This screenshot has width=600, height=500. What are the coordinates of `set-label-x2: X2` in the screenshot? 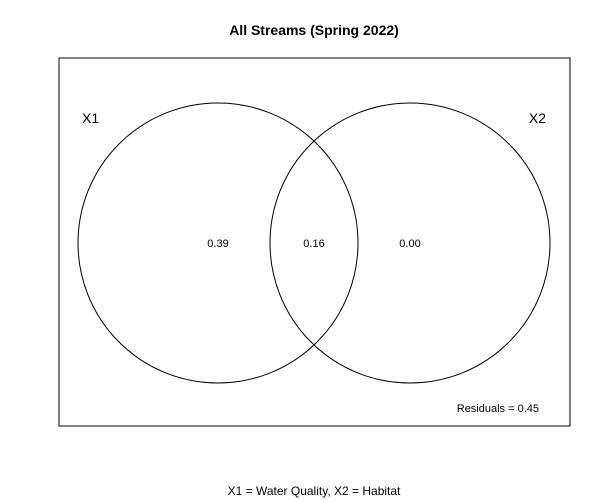 It's located at (537, 118).